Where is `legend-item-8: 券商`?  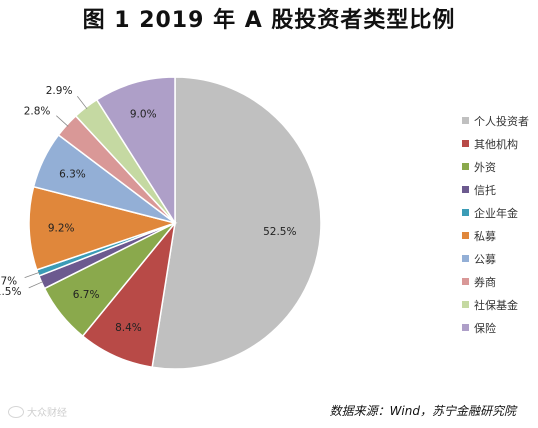
legend-item-8: 券商 is located at coordinates (495, 281).